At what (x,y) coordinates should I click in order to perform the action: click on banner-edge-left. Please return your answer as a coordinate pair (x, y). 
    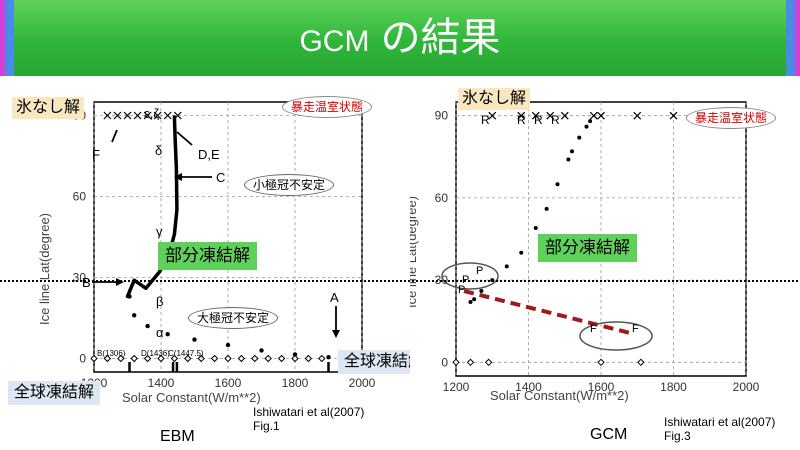
    Looking at the image, I should click on (7, 38).